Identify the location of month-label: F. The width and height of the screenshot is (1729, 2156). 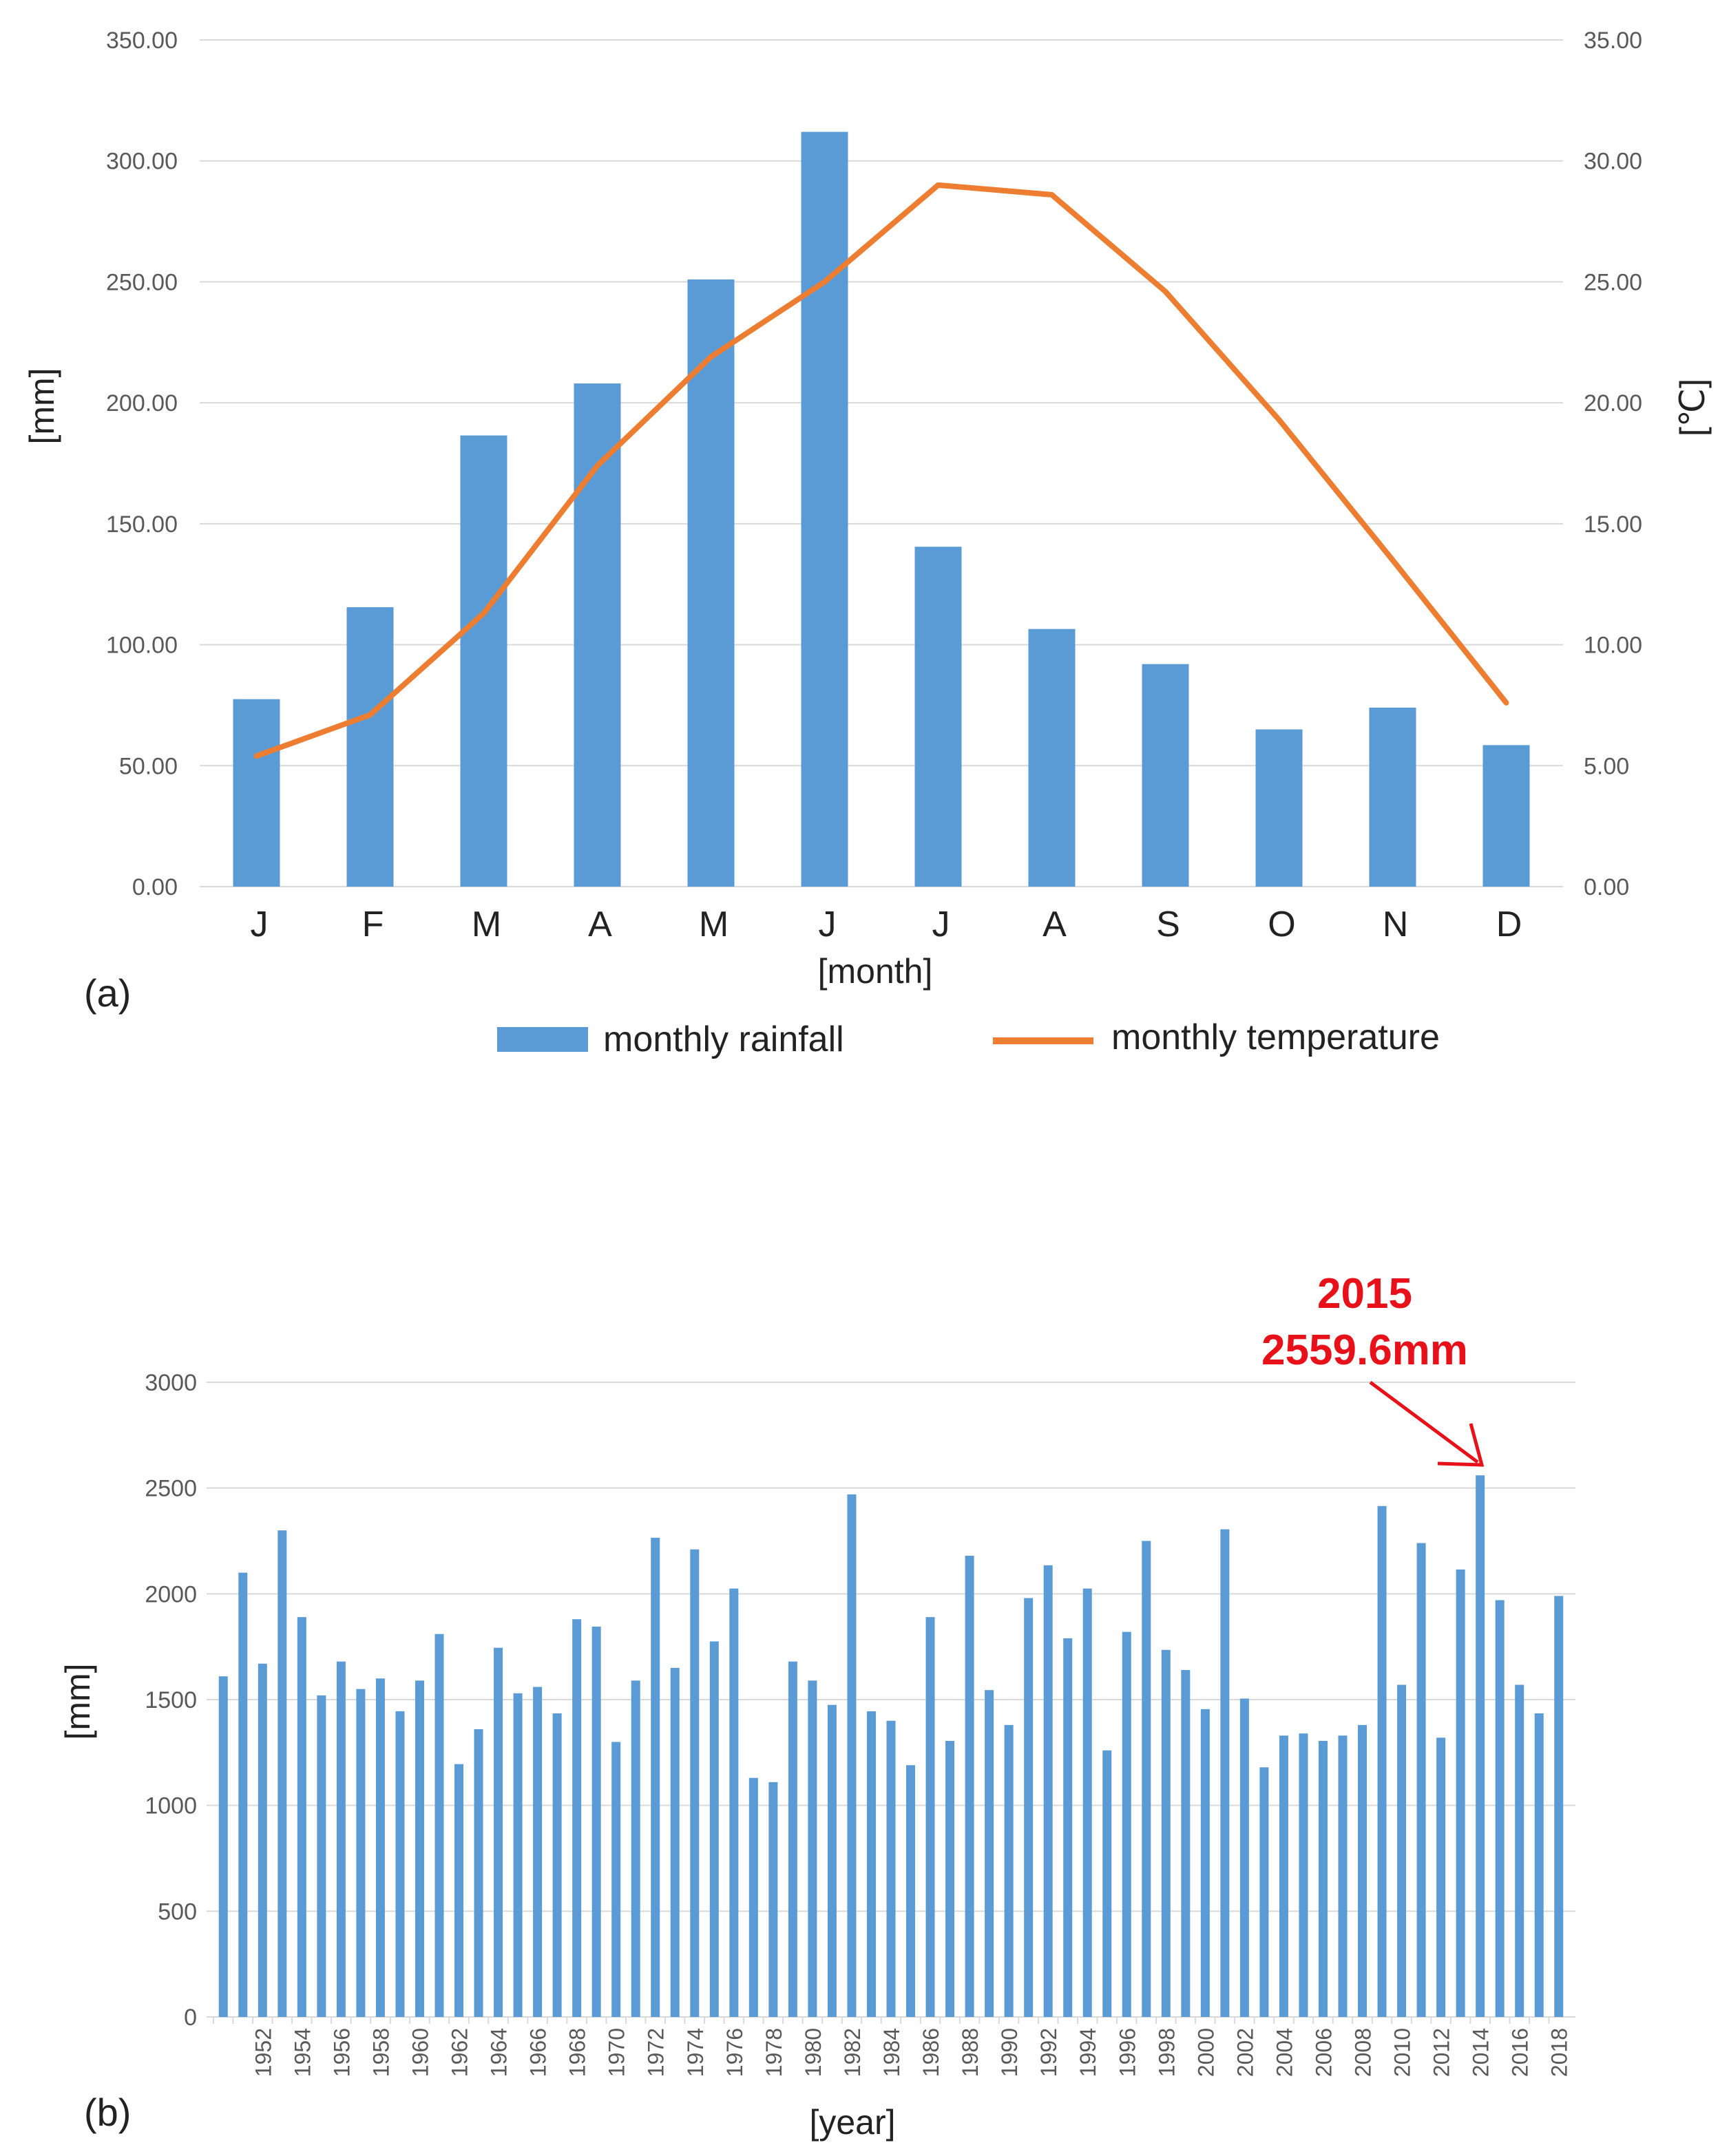
(373, 924).